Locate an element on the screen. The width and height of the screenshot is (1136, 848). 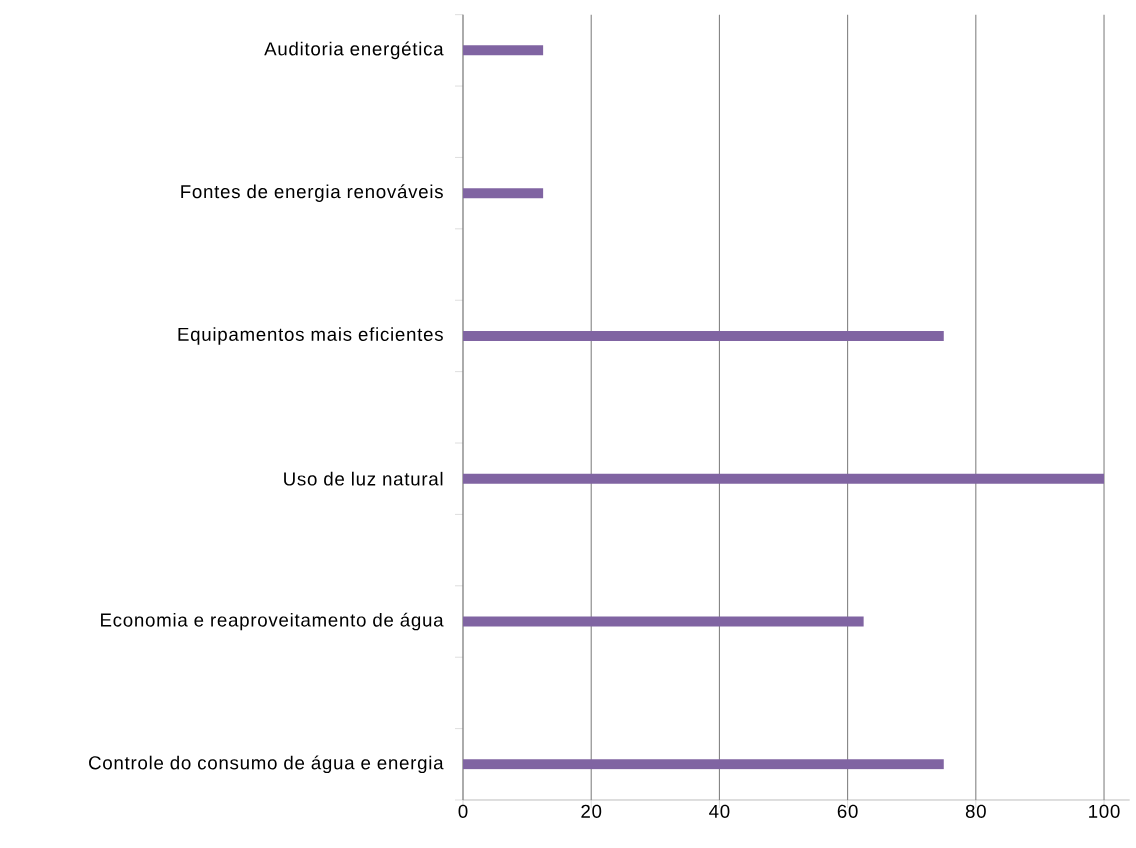
x-tick-label: 20 is located at coordinates (591, 811).